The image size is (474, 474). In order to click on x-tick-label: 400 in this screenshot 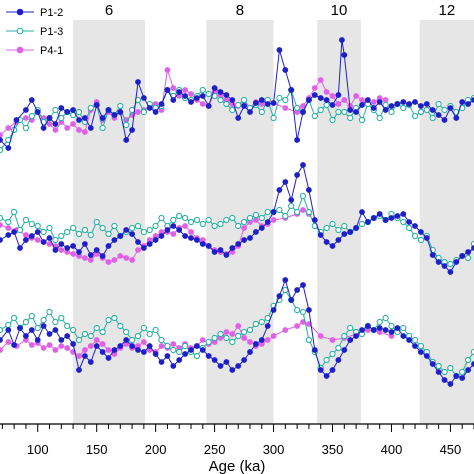, I will do `click(392, 449)`.